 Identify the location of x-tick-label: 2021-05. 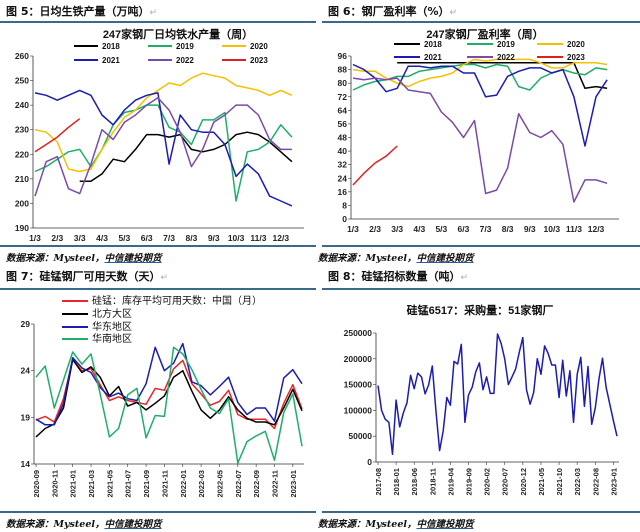
(109, 484).